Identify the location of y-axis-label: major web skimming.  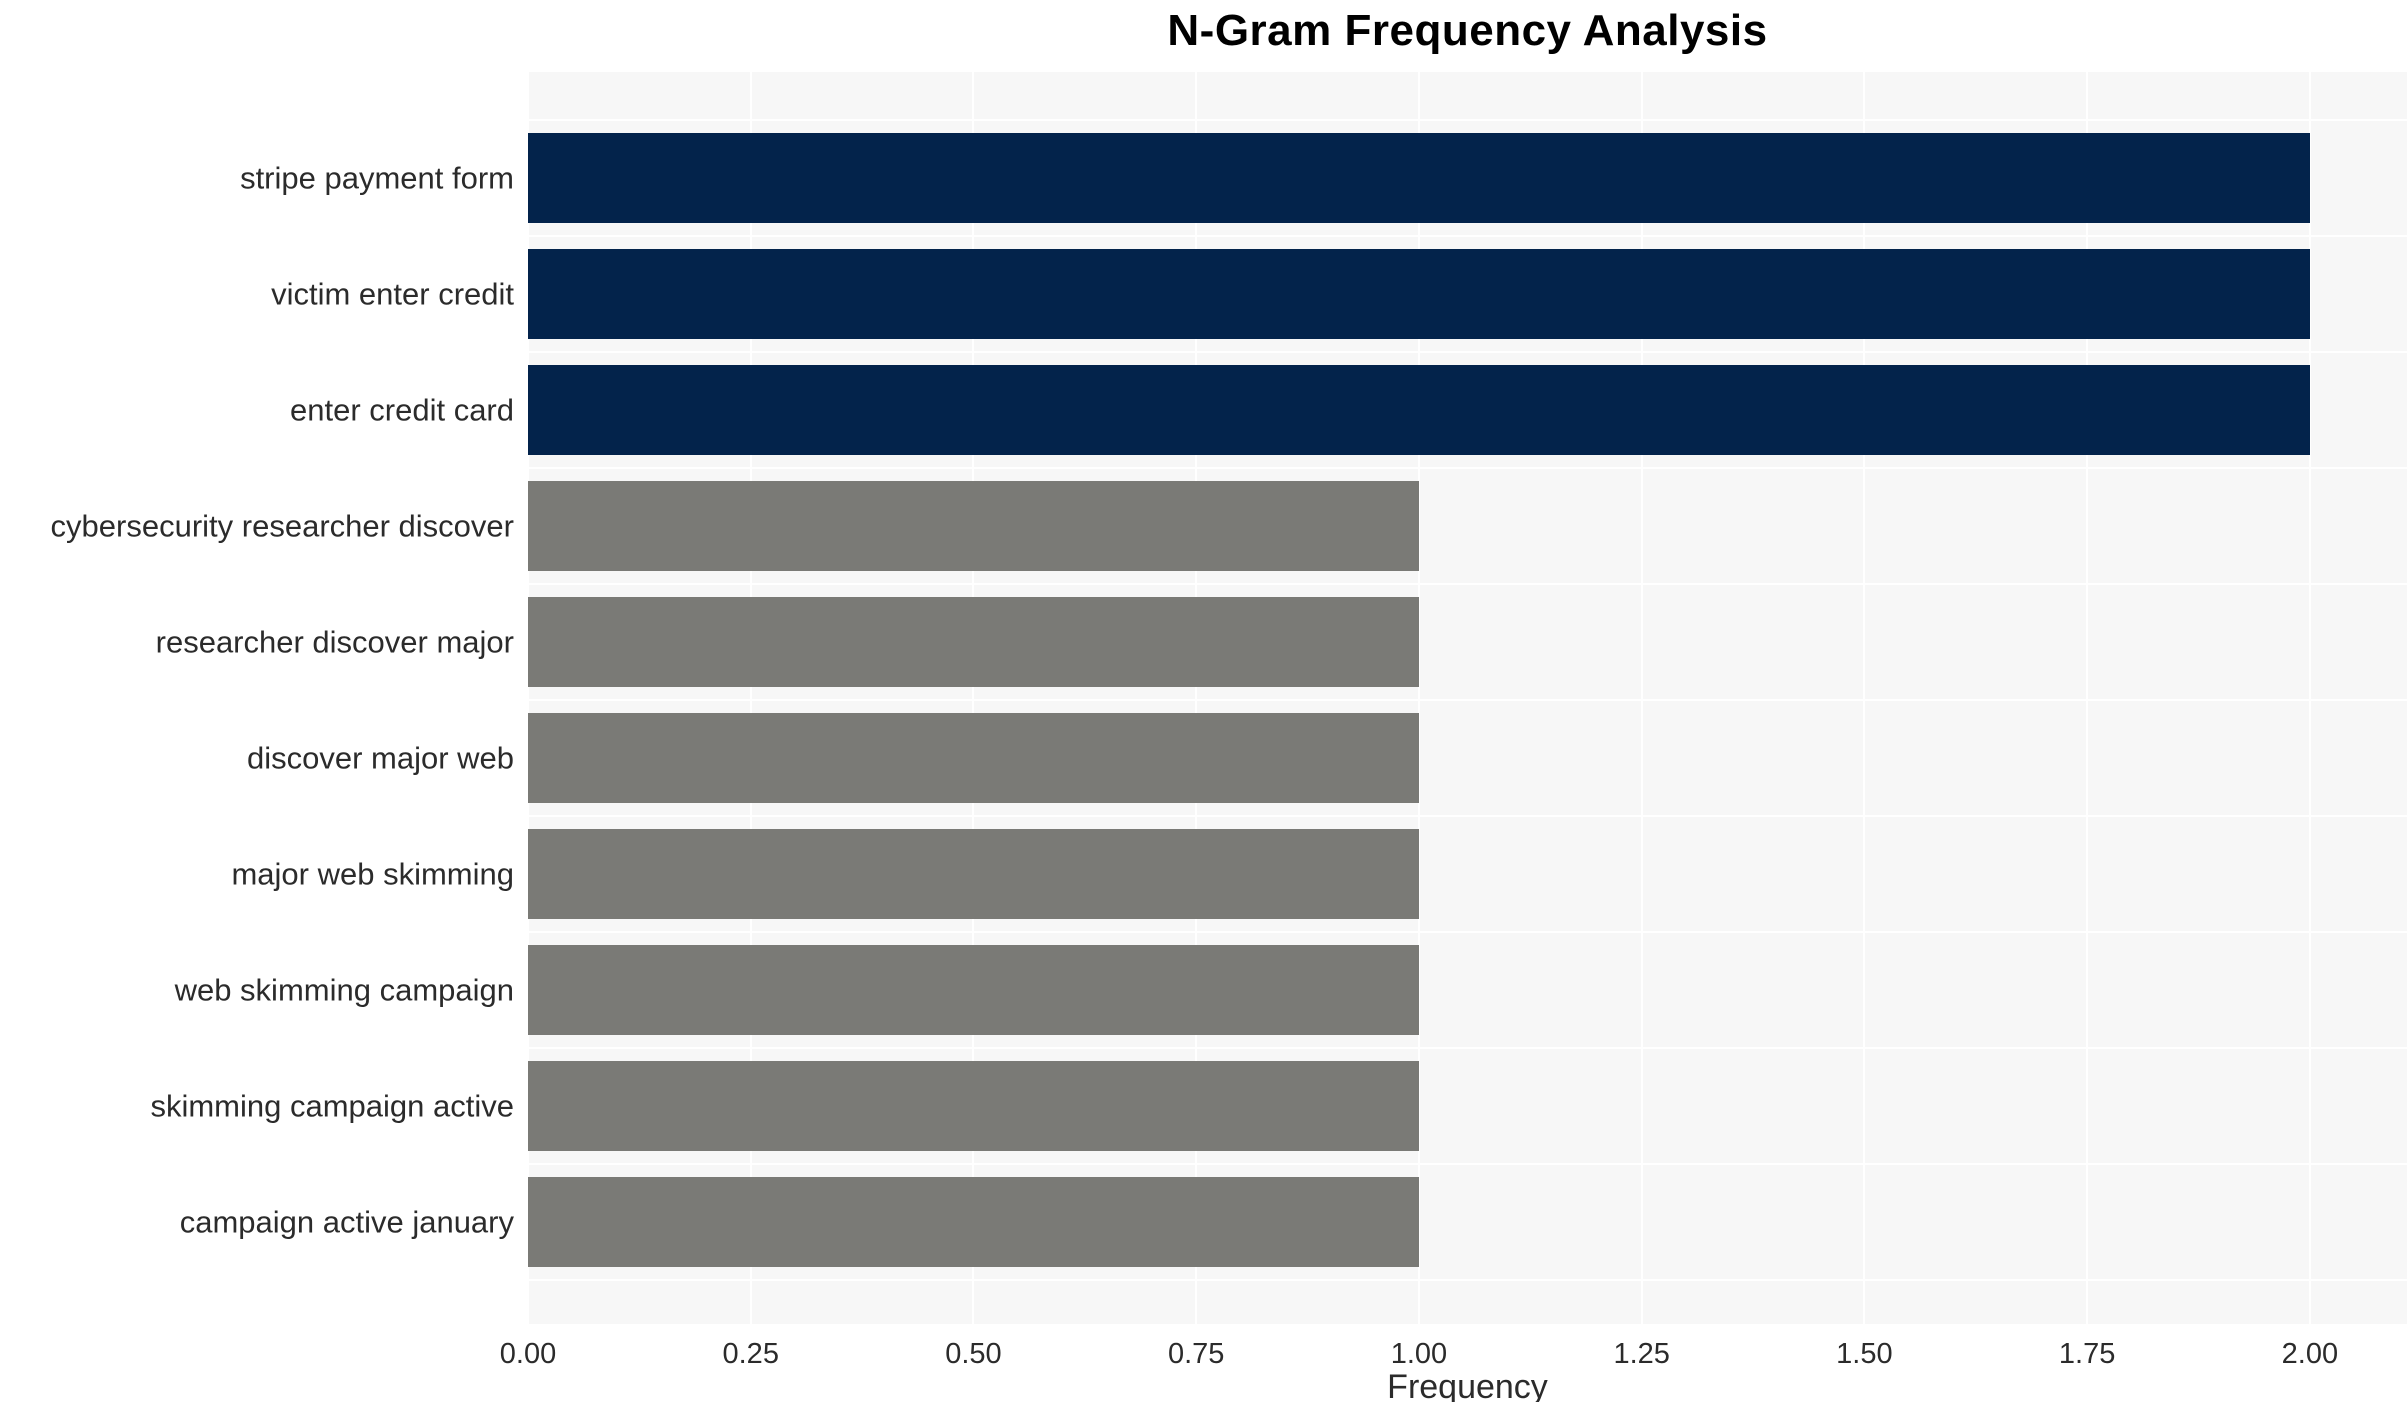
(372, 874).